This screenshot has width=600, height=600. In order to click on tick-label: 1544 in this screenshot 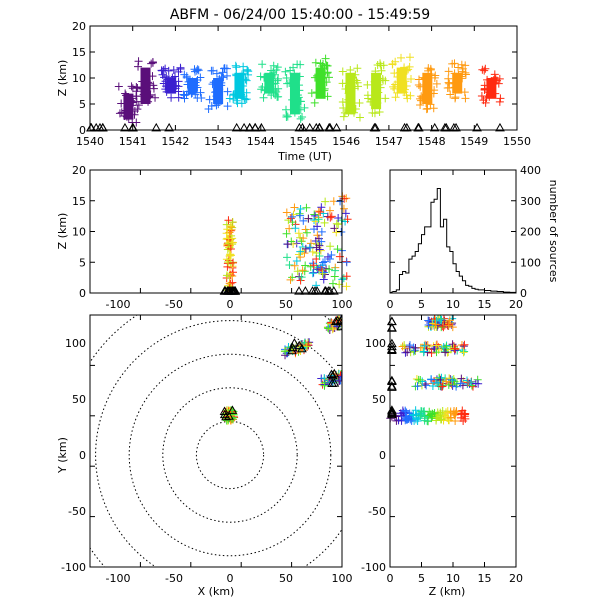, I will do `click(261, 141)`.